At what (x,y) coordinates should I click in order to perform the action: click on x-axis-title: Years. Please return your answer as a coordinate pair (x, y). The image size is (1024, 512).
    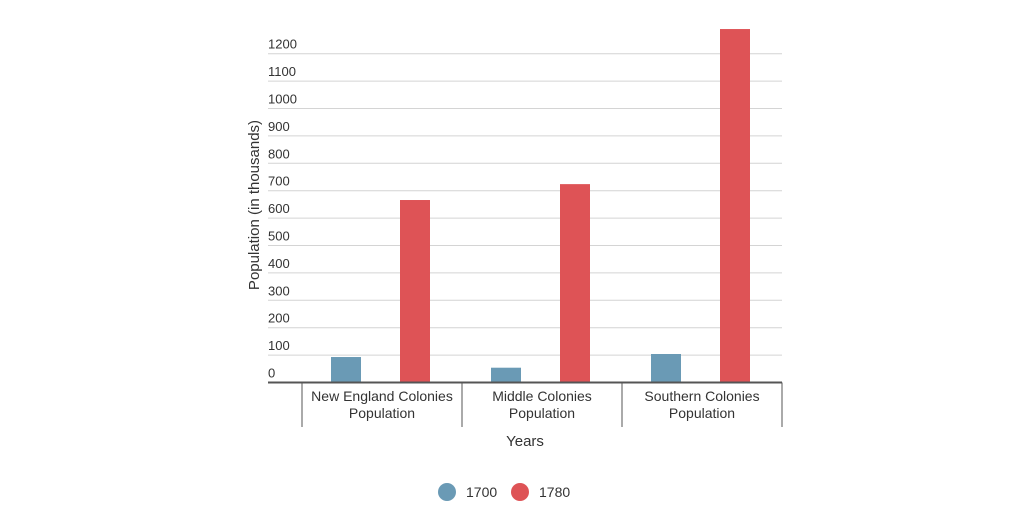
    Looking at the image, I should click on (525, 441).